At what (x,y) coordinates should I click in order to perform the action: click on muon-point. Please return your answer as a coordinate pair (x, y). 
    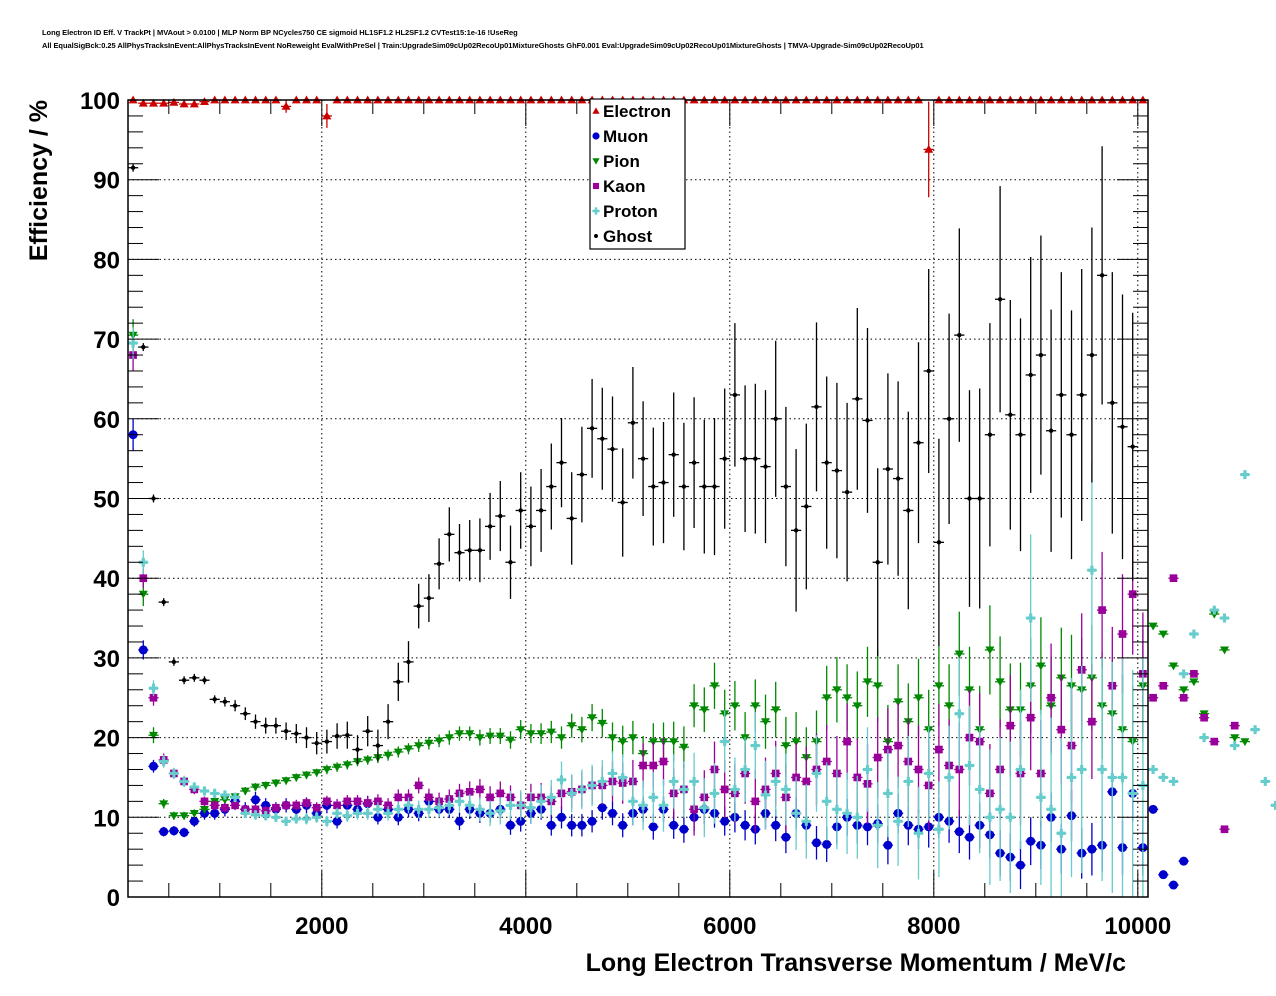
    Looking at the image, I should click on (1091, 849).